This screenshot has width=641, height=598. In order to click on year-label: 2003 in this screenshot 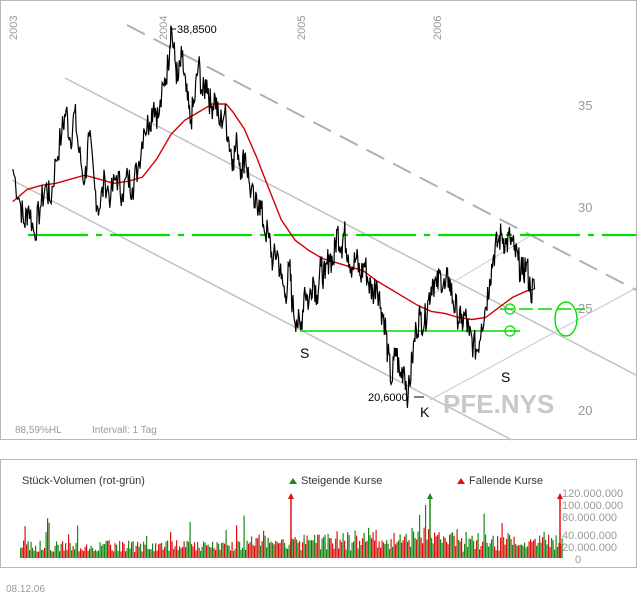, I will do `click(14, 28)`.